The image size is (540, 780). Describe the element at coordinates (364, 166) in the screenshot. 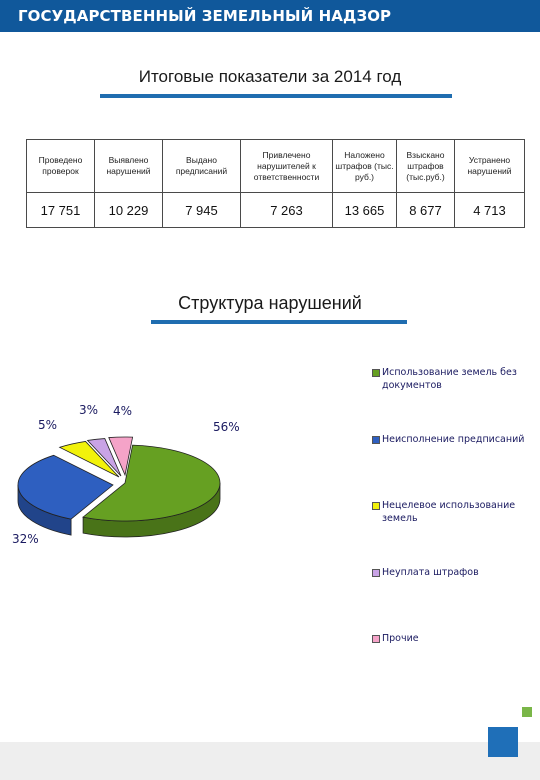

I see `header-cell: Наложено штрафов (тыс. руб.)` at that location.